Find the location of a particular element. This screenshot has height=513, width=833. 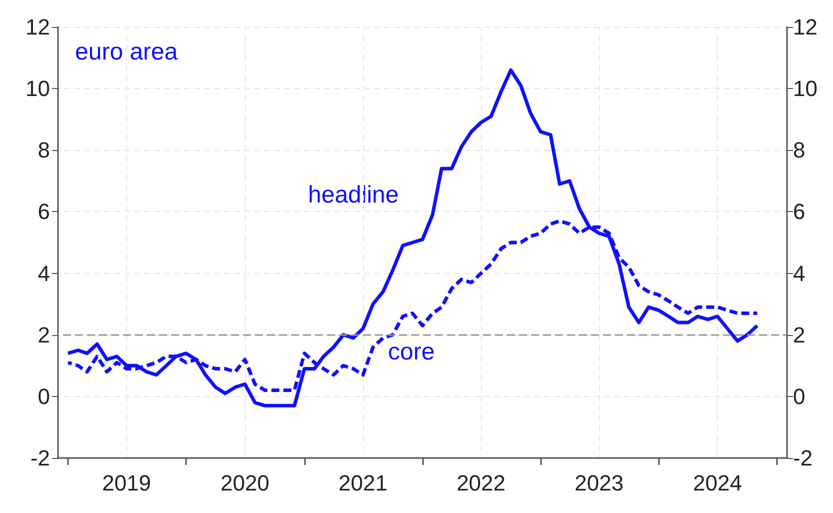

x-tick-label: 2021 is located at coordinates (363, 483).